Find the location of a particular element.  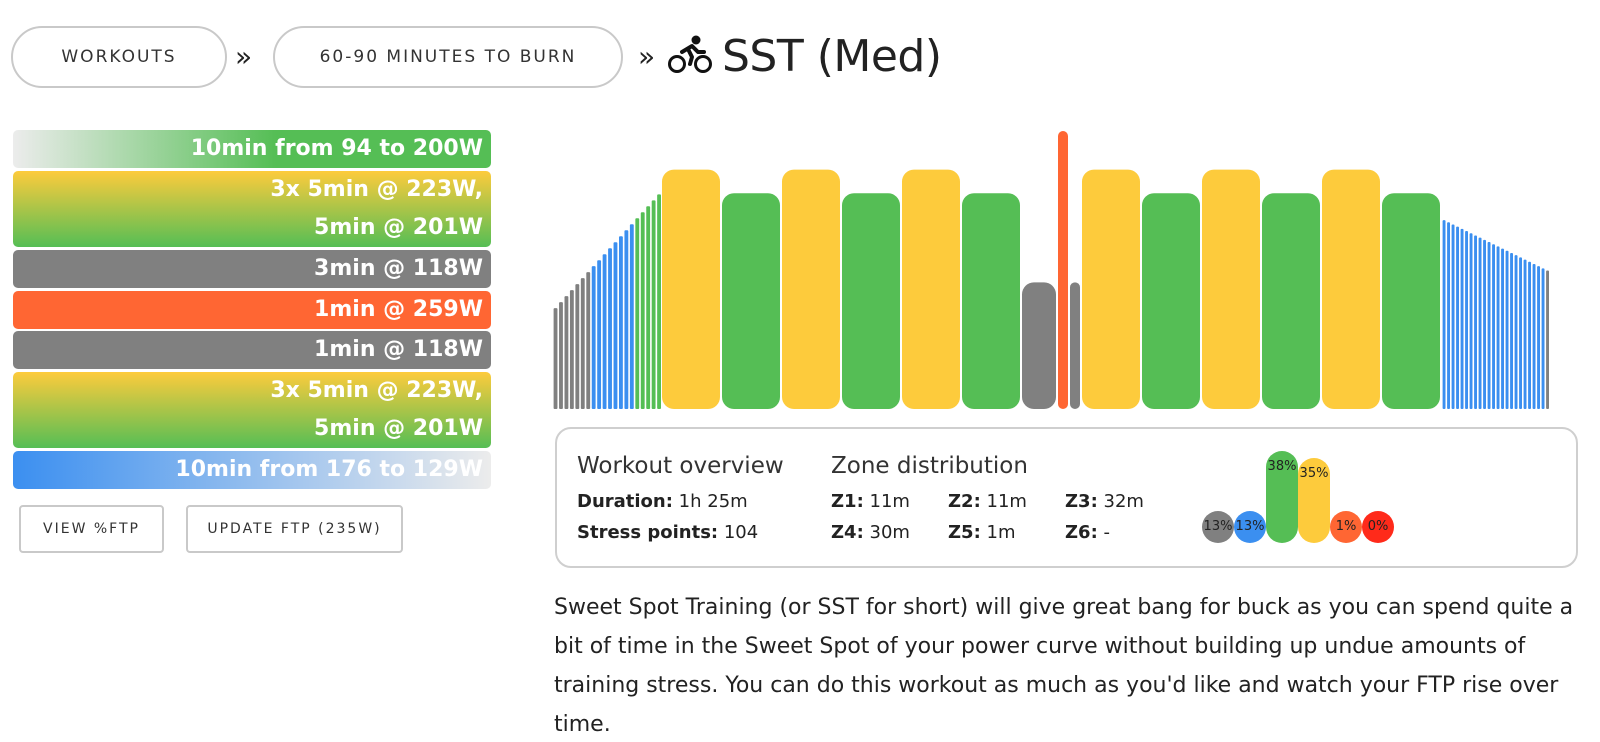

interval-warmup: 10min from 94 to 200W is located at coordinates (252, 149).